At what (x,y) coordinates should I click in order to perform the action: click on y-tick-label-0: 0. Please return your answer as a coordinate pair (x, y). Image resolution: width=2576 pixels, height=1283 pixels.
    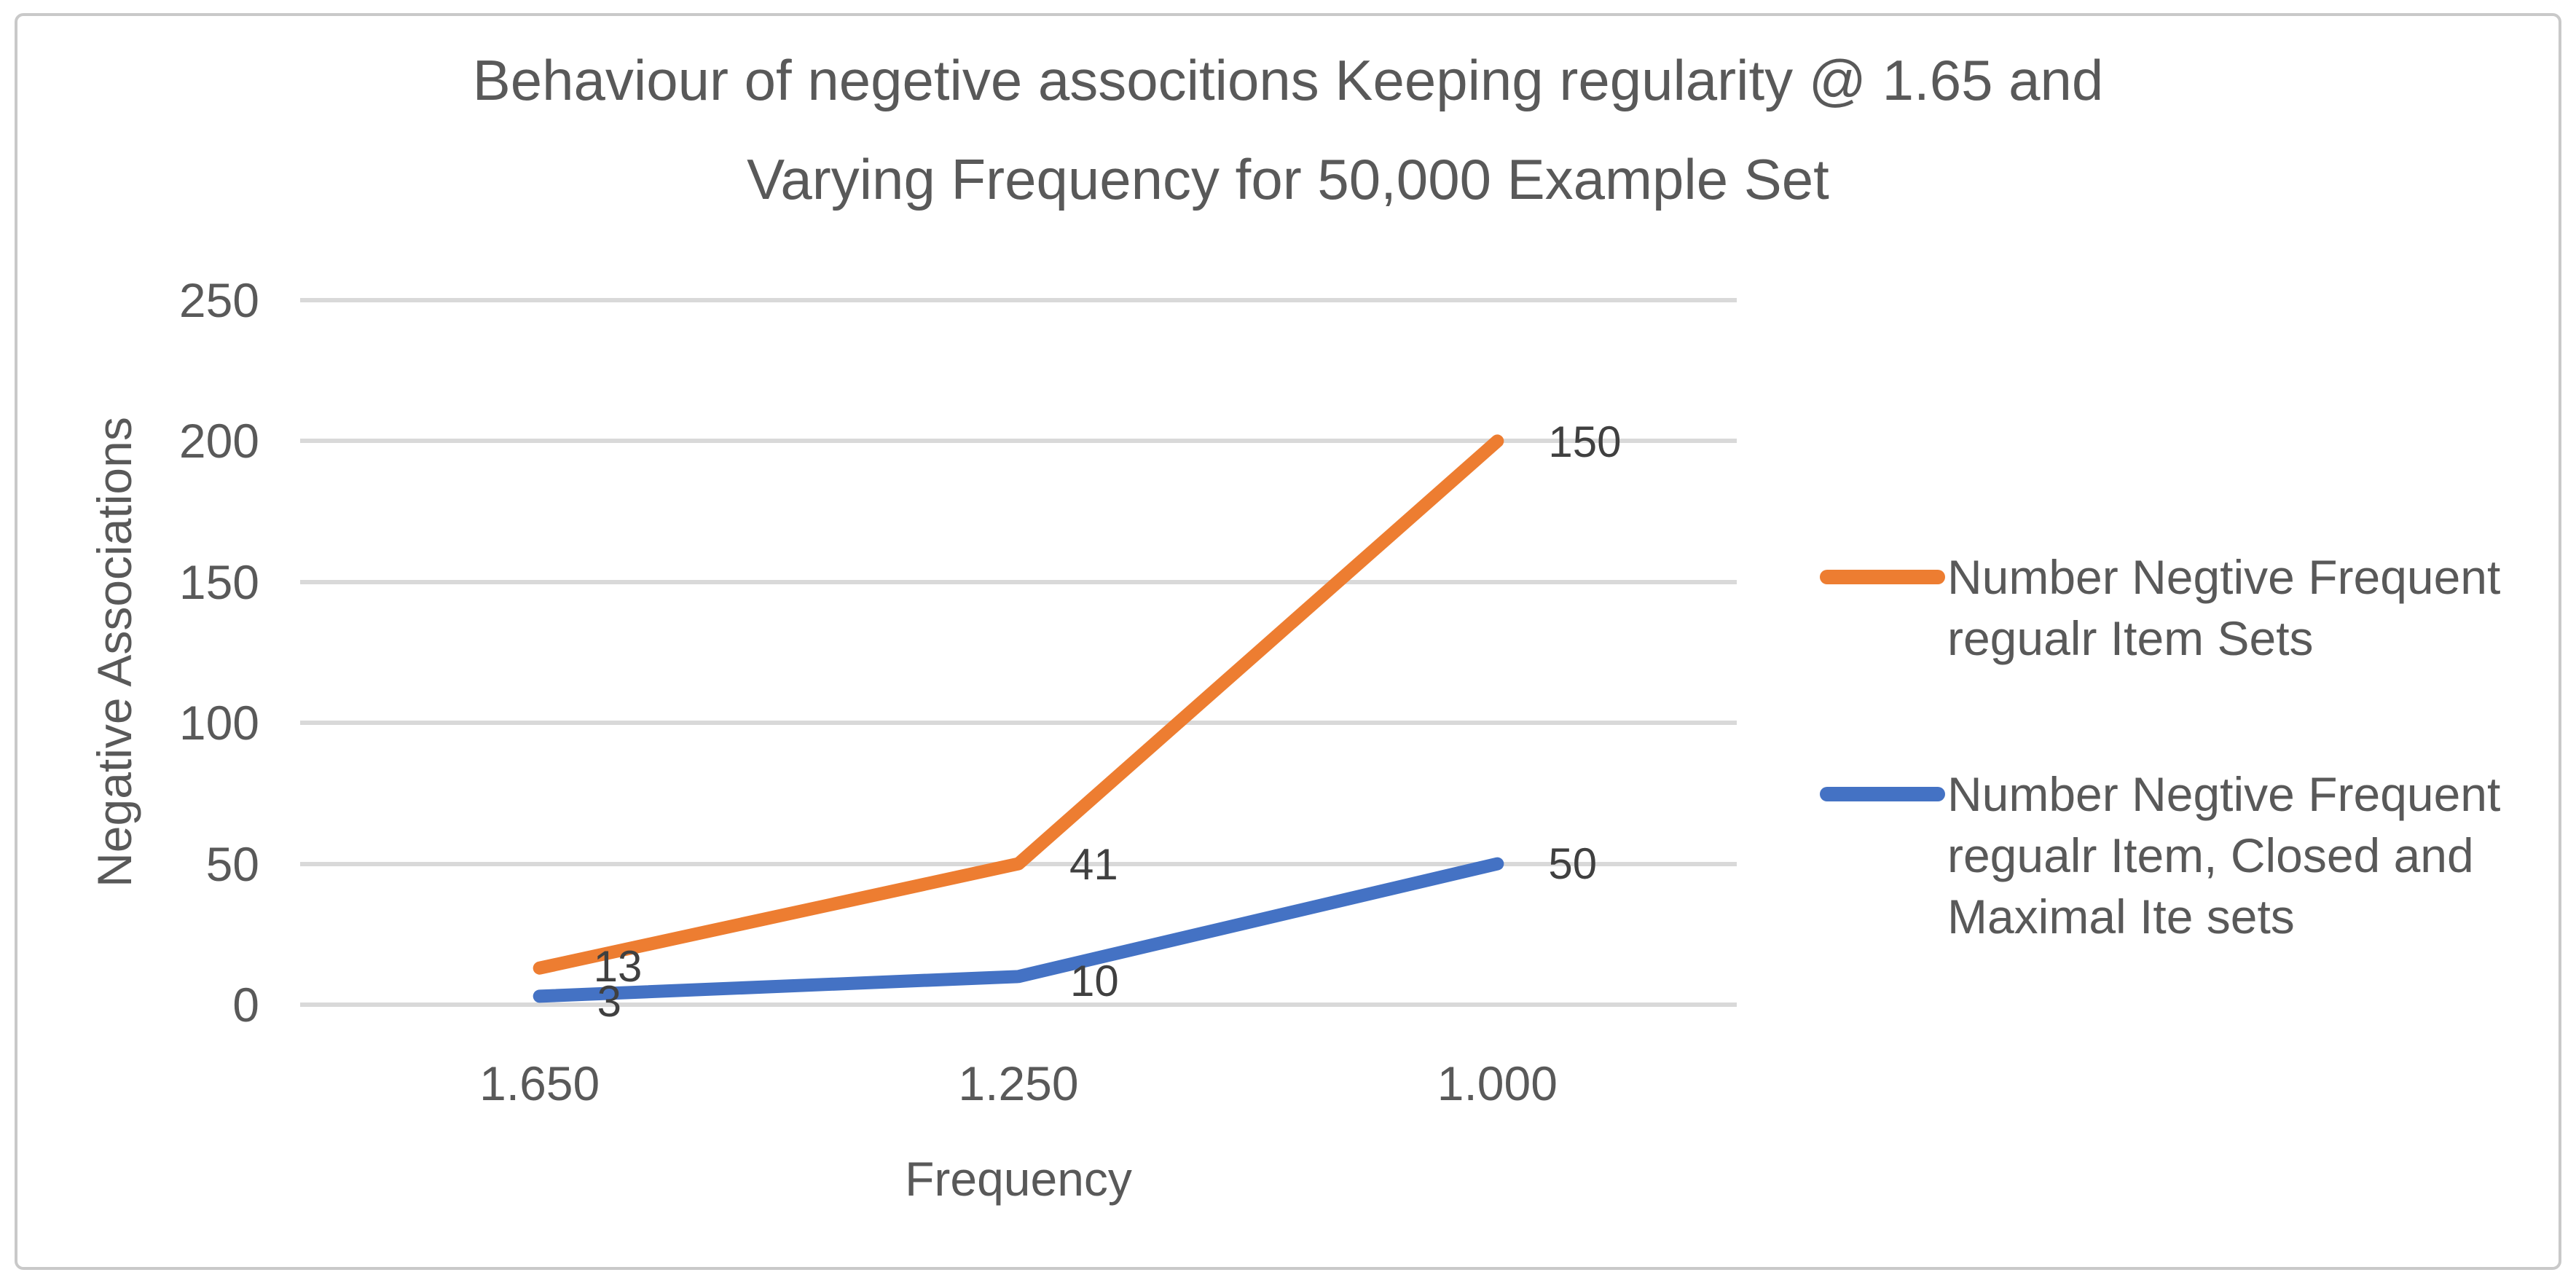
    Looking at the image, I should click on (245, 1005).